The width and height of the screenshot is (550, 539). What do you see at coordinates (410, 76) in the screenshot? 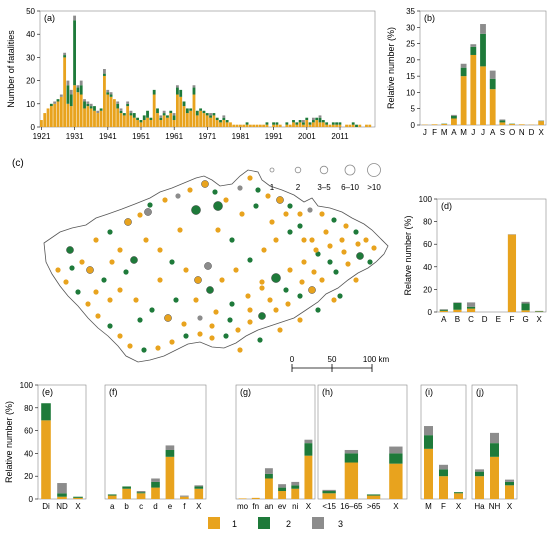
I see `panel-b-ytick-label: 15` at bounding box center [410, 76].